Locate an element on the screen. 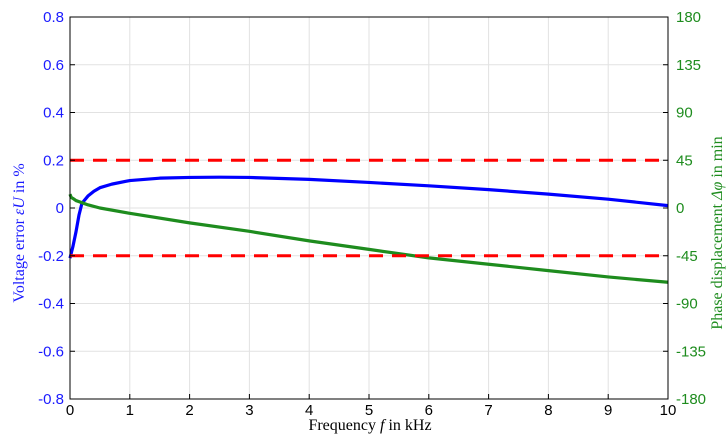  y-left-tick-label: -0.2 is located at coordinates (51, 256).